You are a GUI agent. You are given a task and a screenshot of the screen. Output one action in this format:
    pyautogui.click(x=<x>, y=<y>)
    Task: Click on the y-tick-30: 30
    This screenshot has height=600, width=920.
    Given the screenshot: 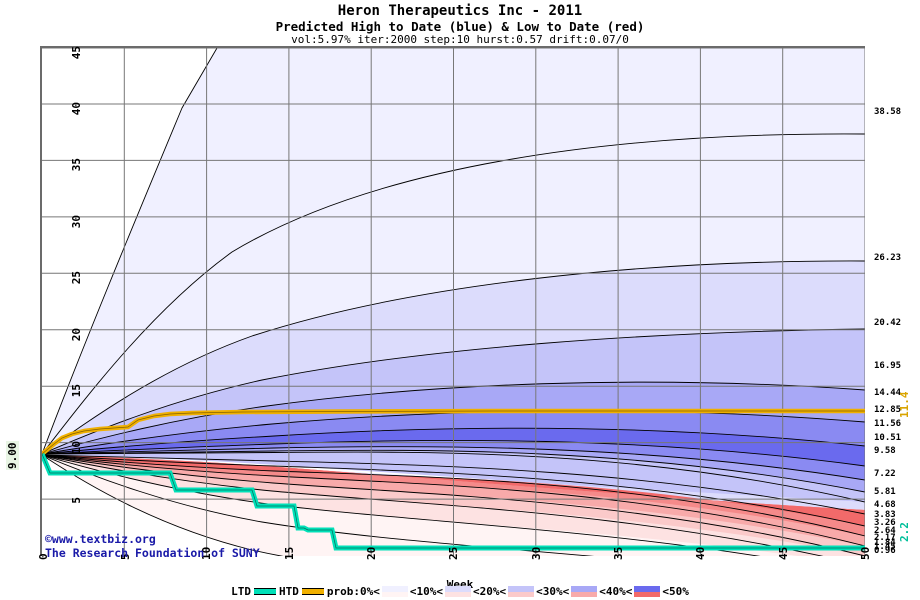 What is the action you would take?
    pyautogui.click(x=76, y=222)
    